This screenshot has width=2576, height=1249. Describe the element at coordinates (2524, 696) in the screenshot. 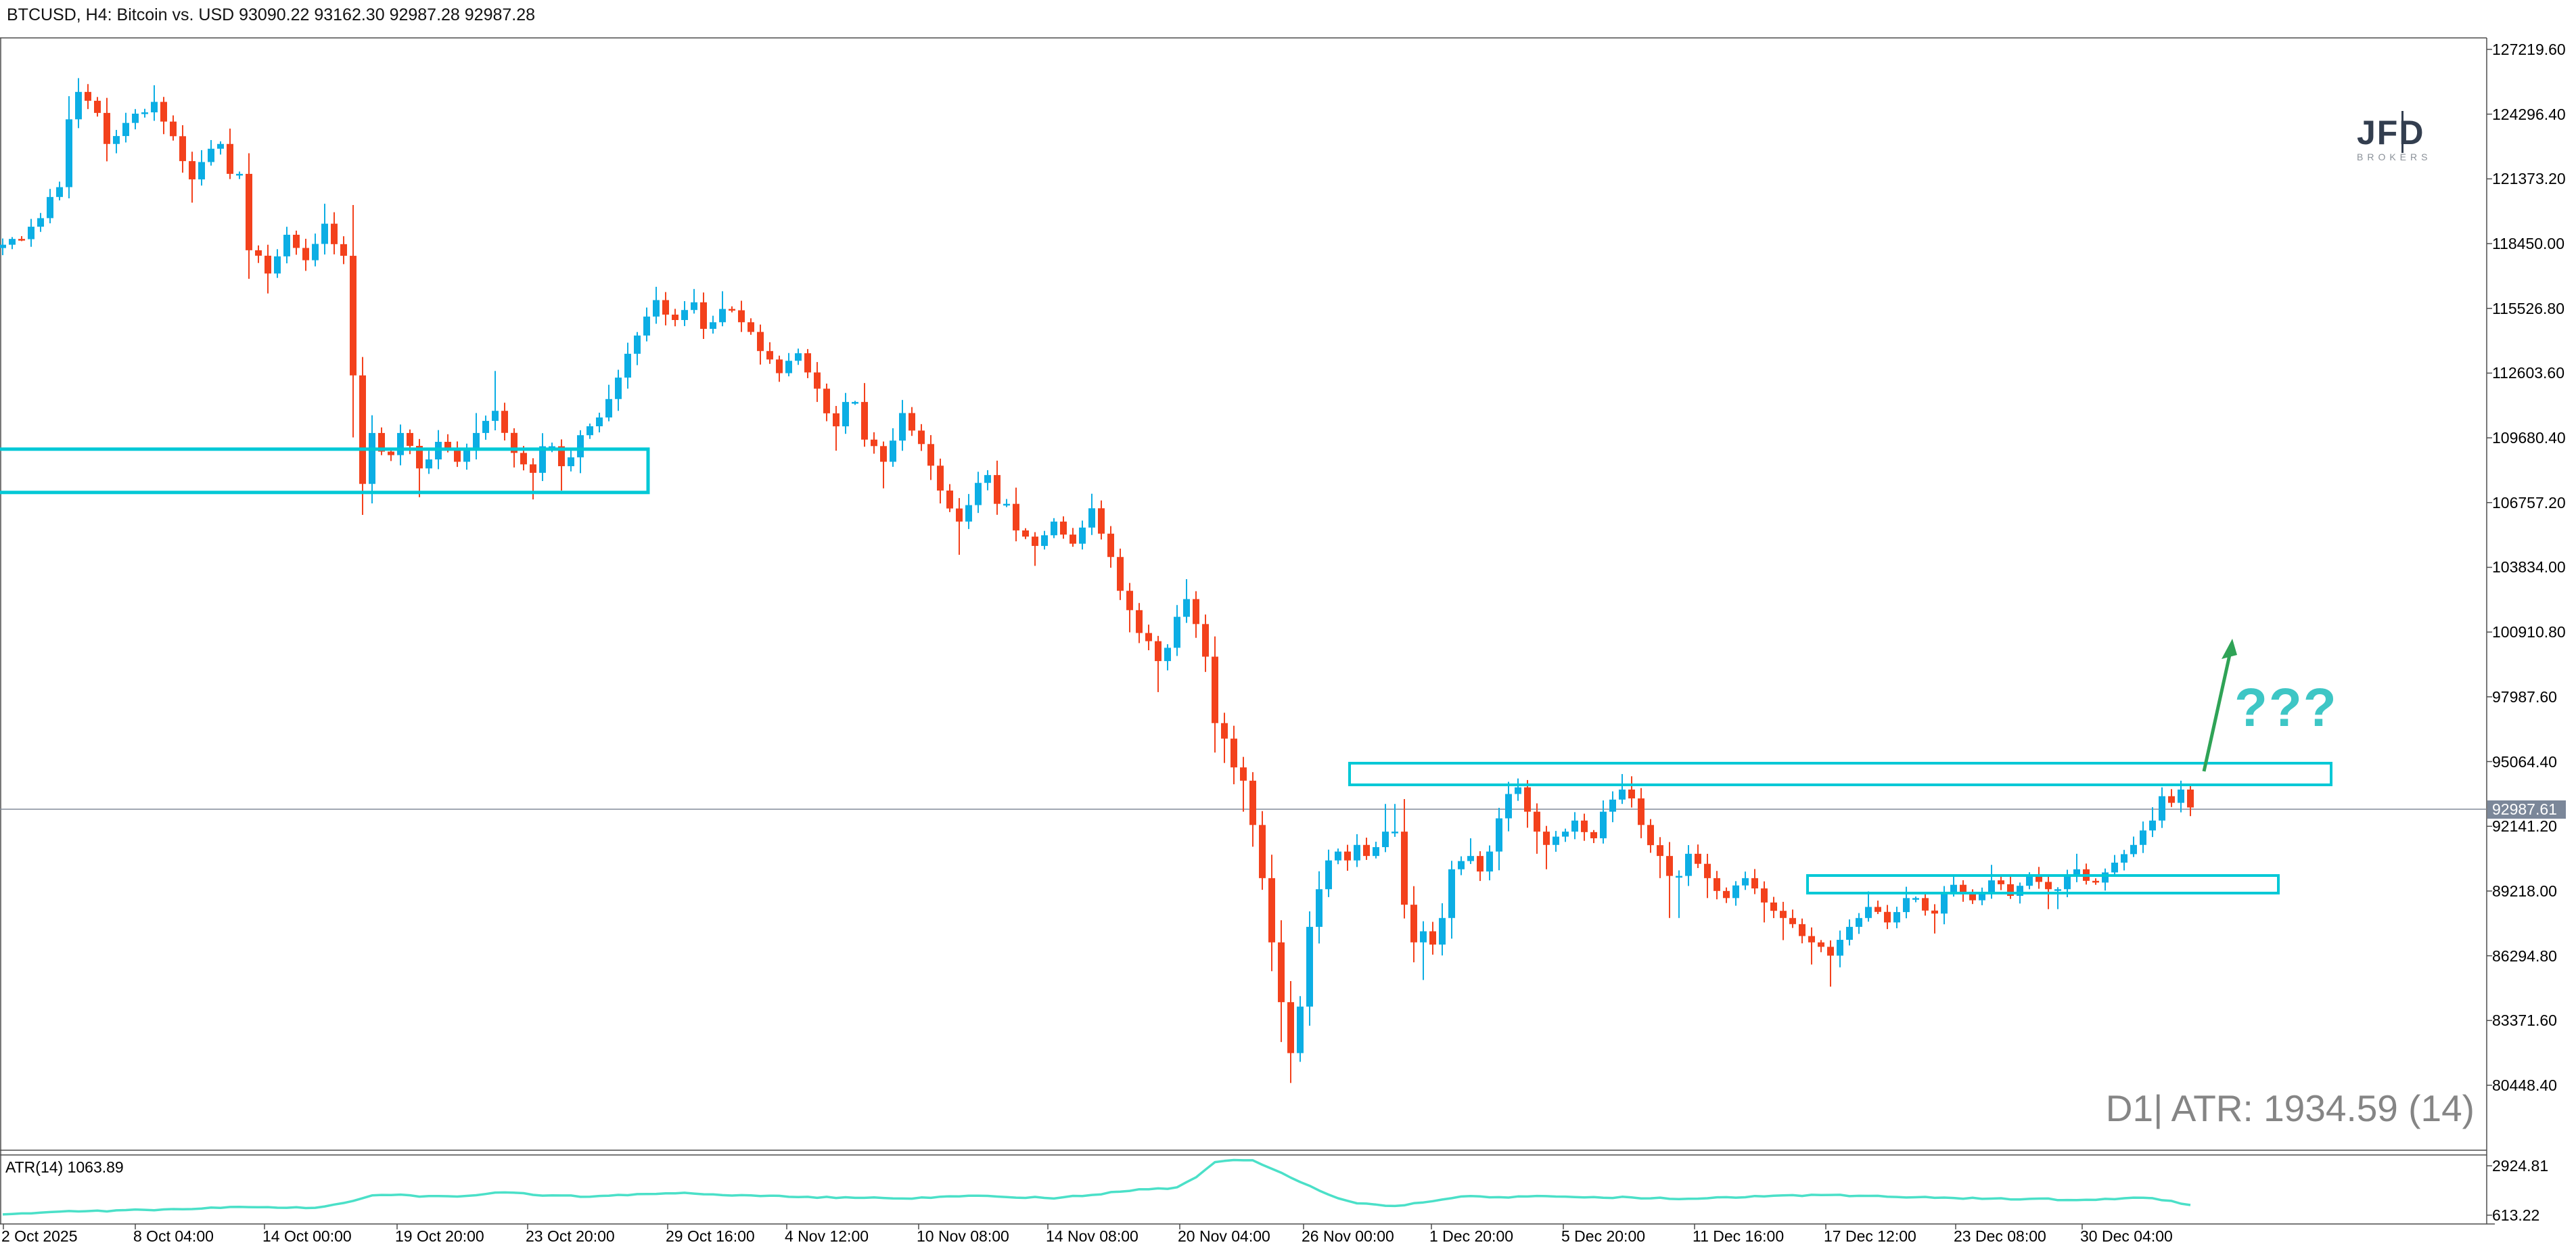

I see `price-axis-label: 97987.60` at that location.